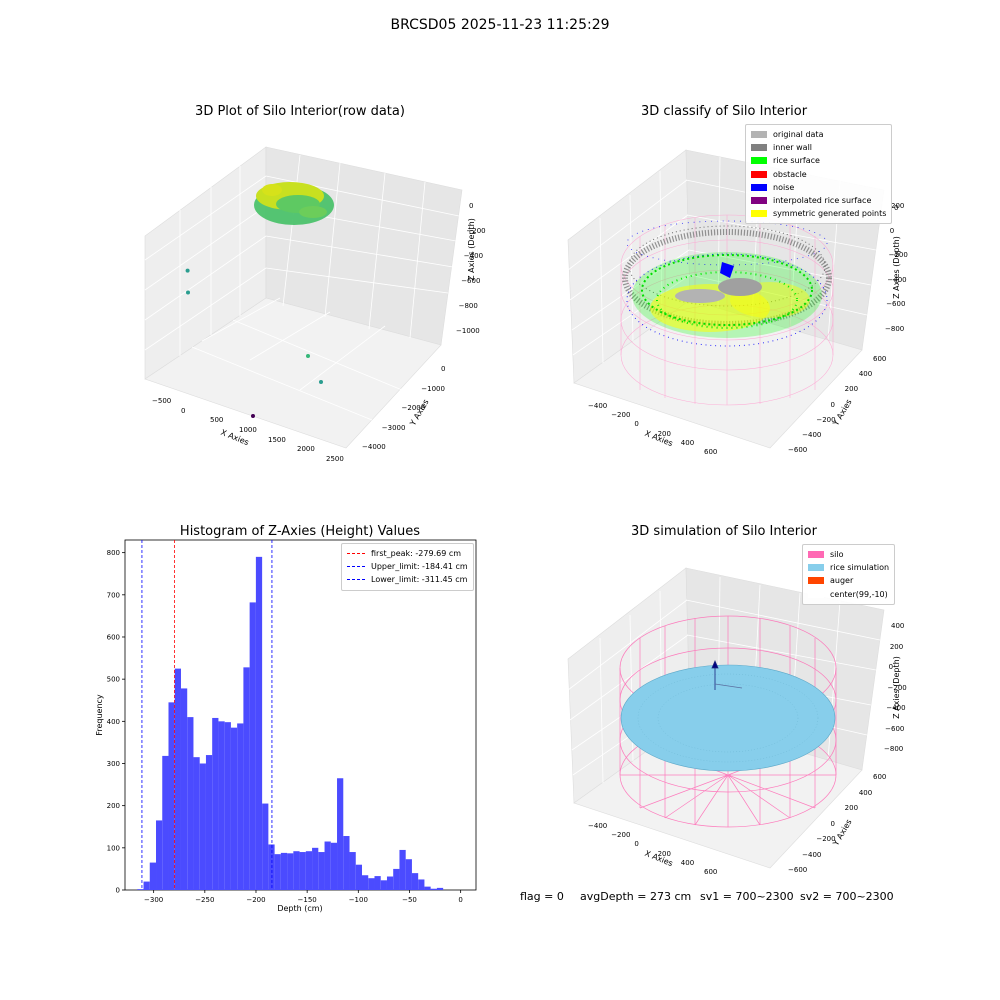 The width and height of the screenshot is (1000, 1000). Describe the element at coordinates (851, 808) in the screenshot. I see `panel4-y-tick: 200` at that location.